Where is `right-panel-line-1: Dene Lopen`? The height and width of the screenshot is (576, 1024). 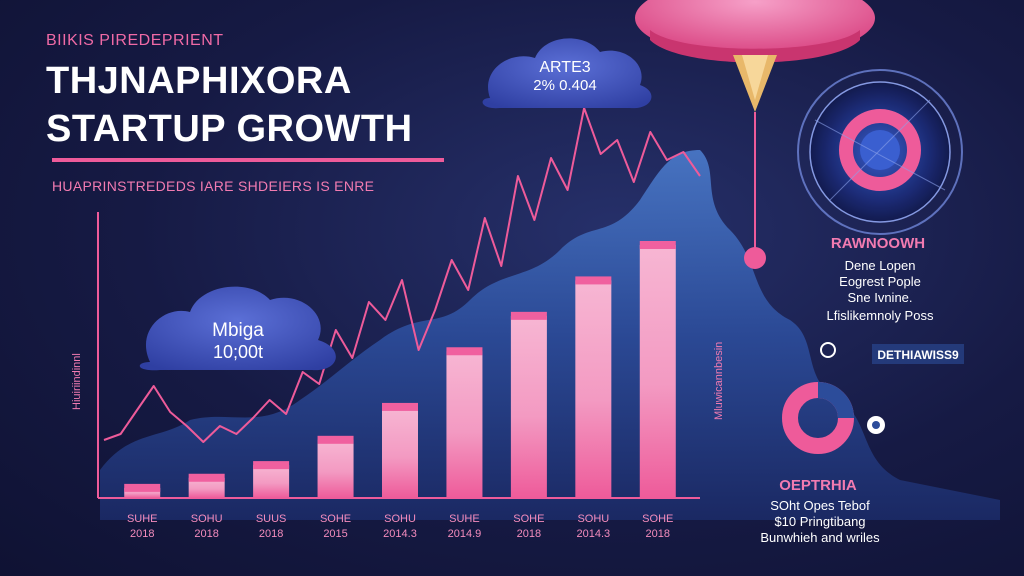 right-panel-line-1: Dene Lopen is located at coordinates (880, 265).